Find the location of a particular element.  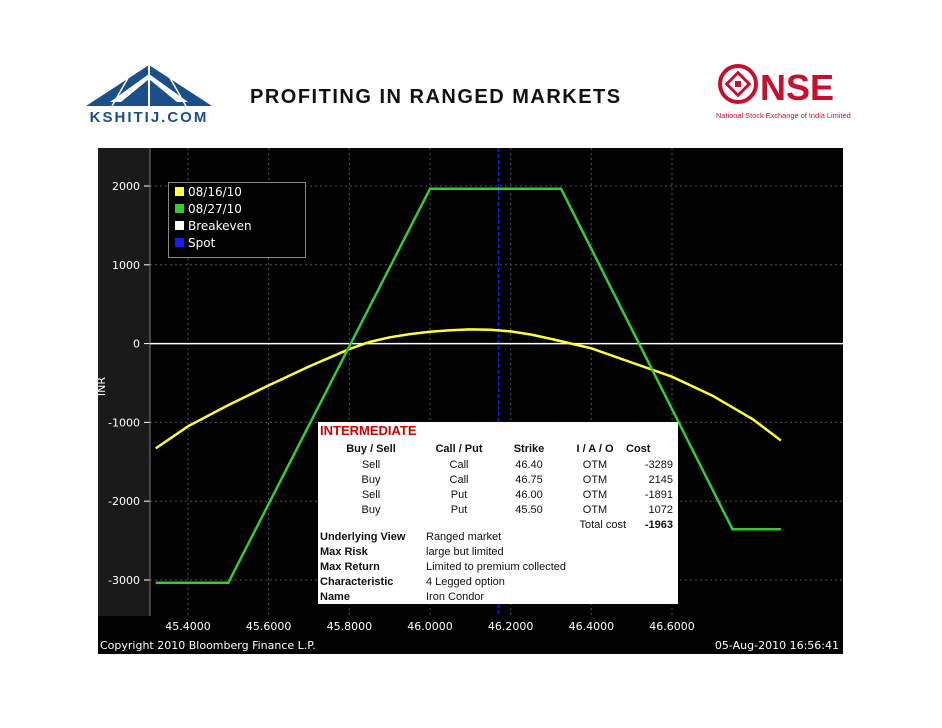

table-row: Buy Call 46.75 OTM 2145 is located at coordinates (498, 479).